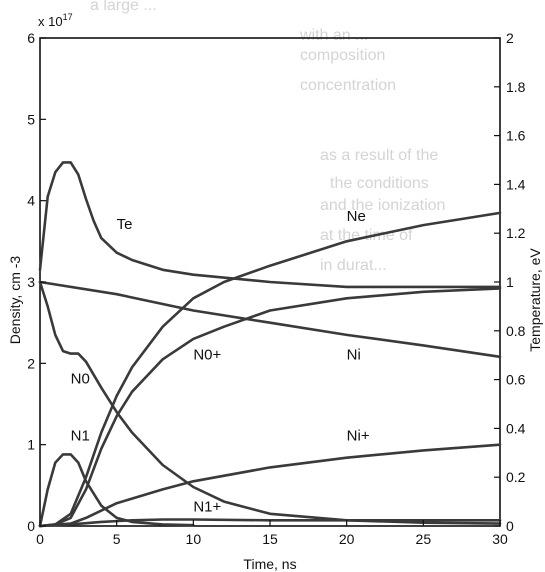  I want to click on y-right-tick-label: 2, so click(510, 38).